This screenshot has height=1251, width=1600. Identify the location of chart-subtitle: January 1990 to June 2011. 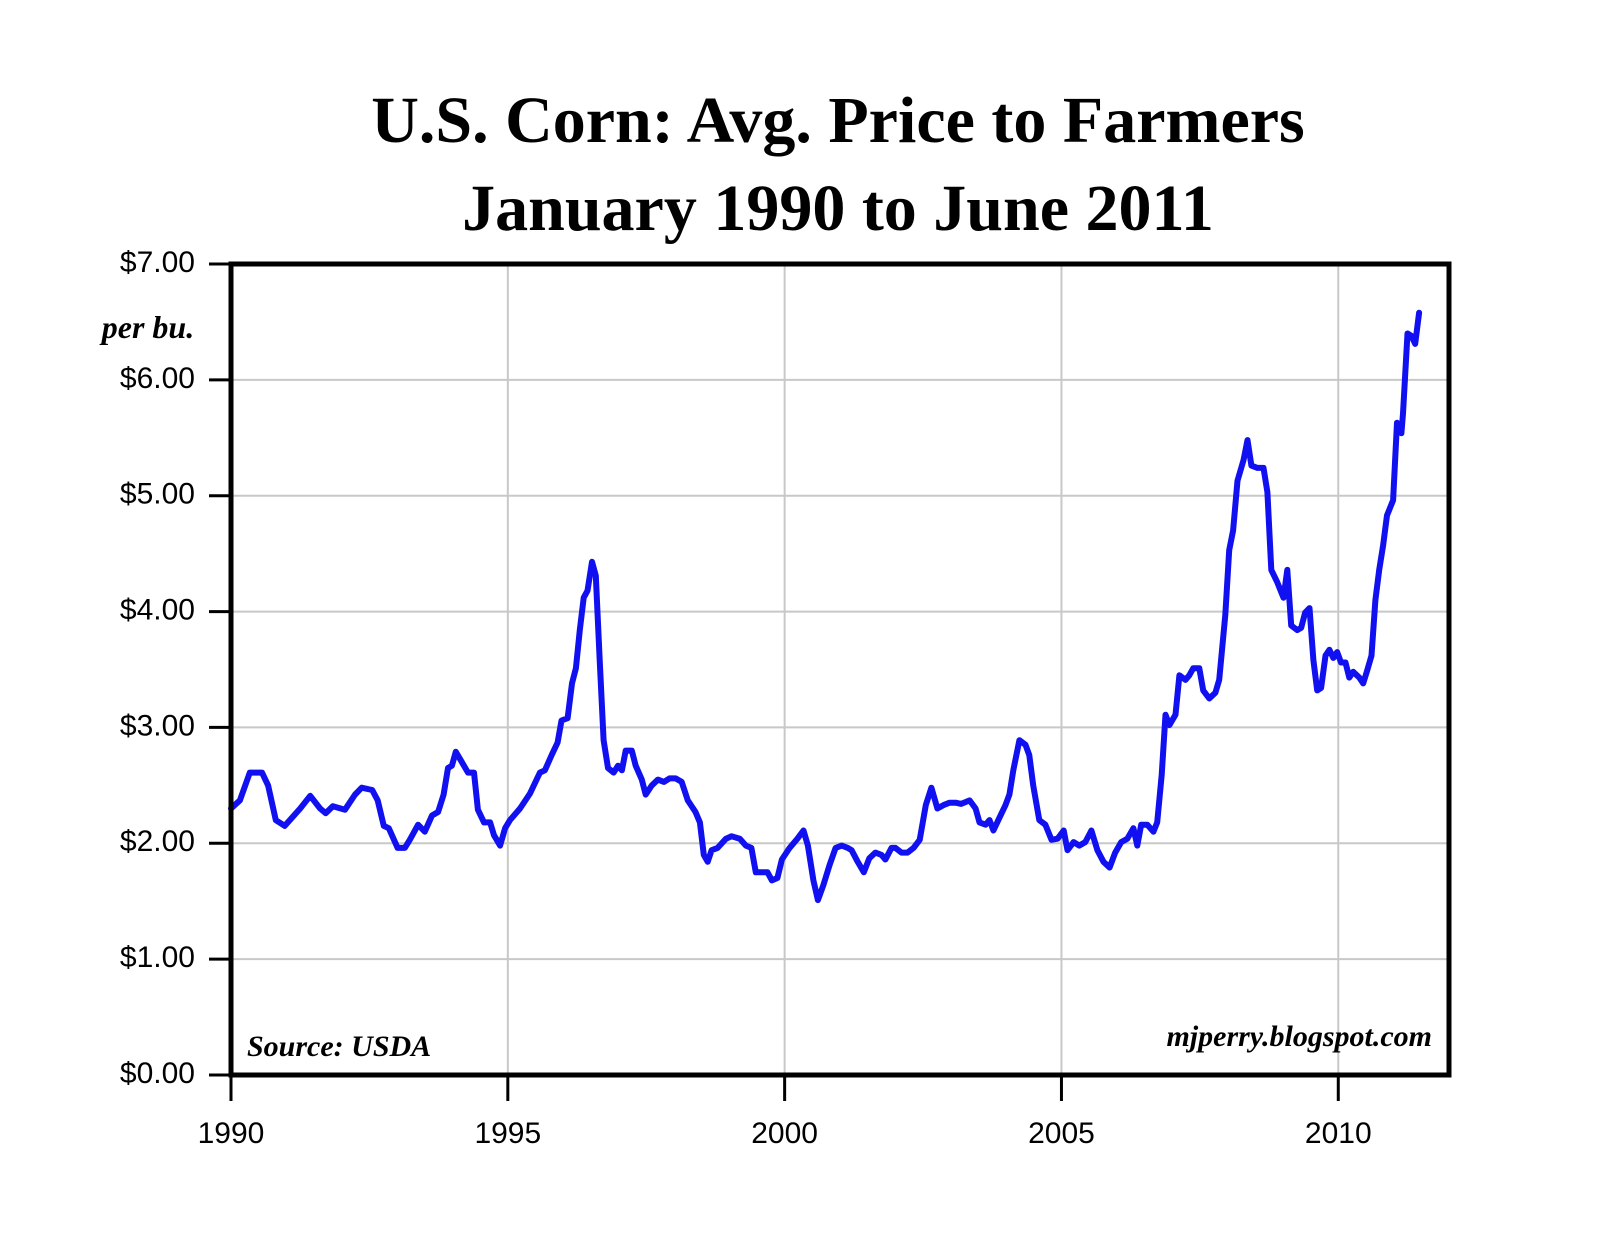
(838, 208).